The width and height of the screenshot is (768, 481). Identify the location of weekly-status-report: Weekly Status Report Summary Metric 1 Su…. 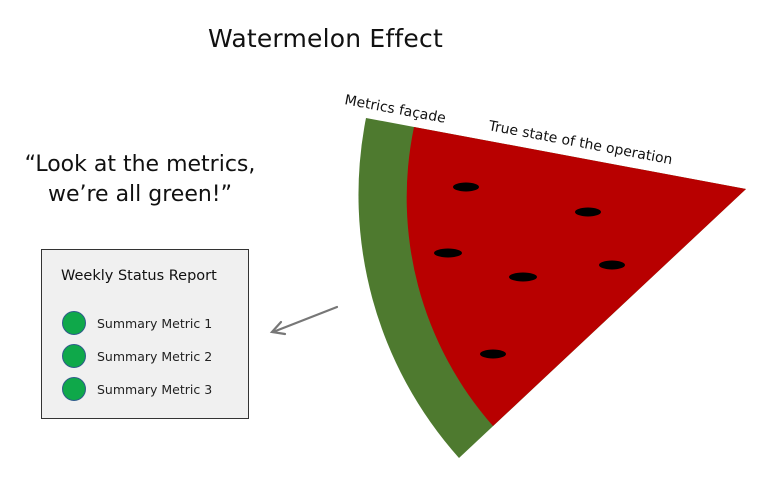
(145, 334).